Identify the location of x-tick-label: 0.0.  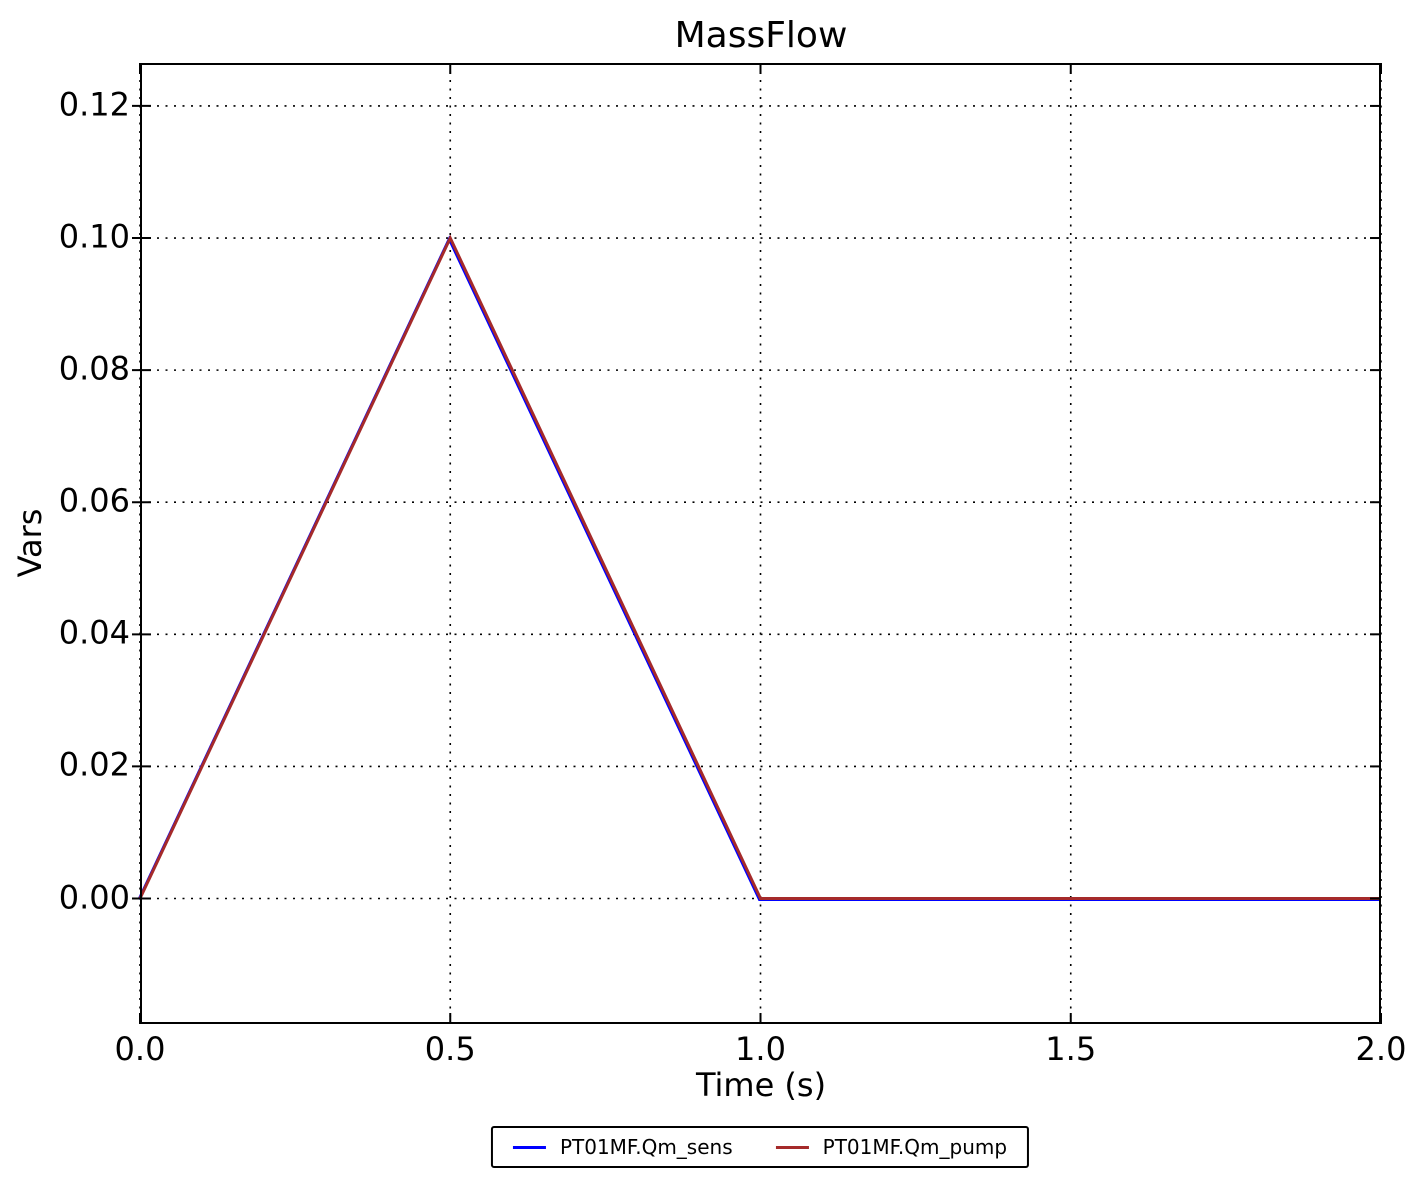
(140, 1049).